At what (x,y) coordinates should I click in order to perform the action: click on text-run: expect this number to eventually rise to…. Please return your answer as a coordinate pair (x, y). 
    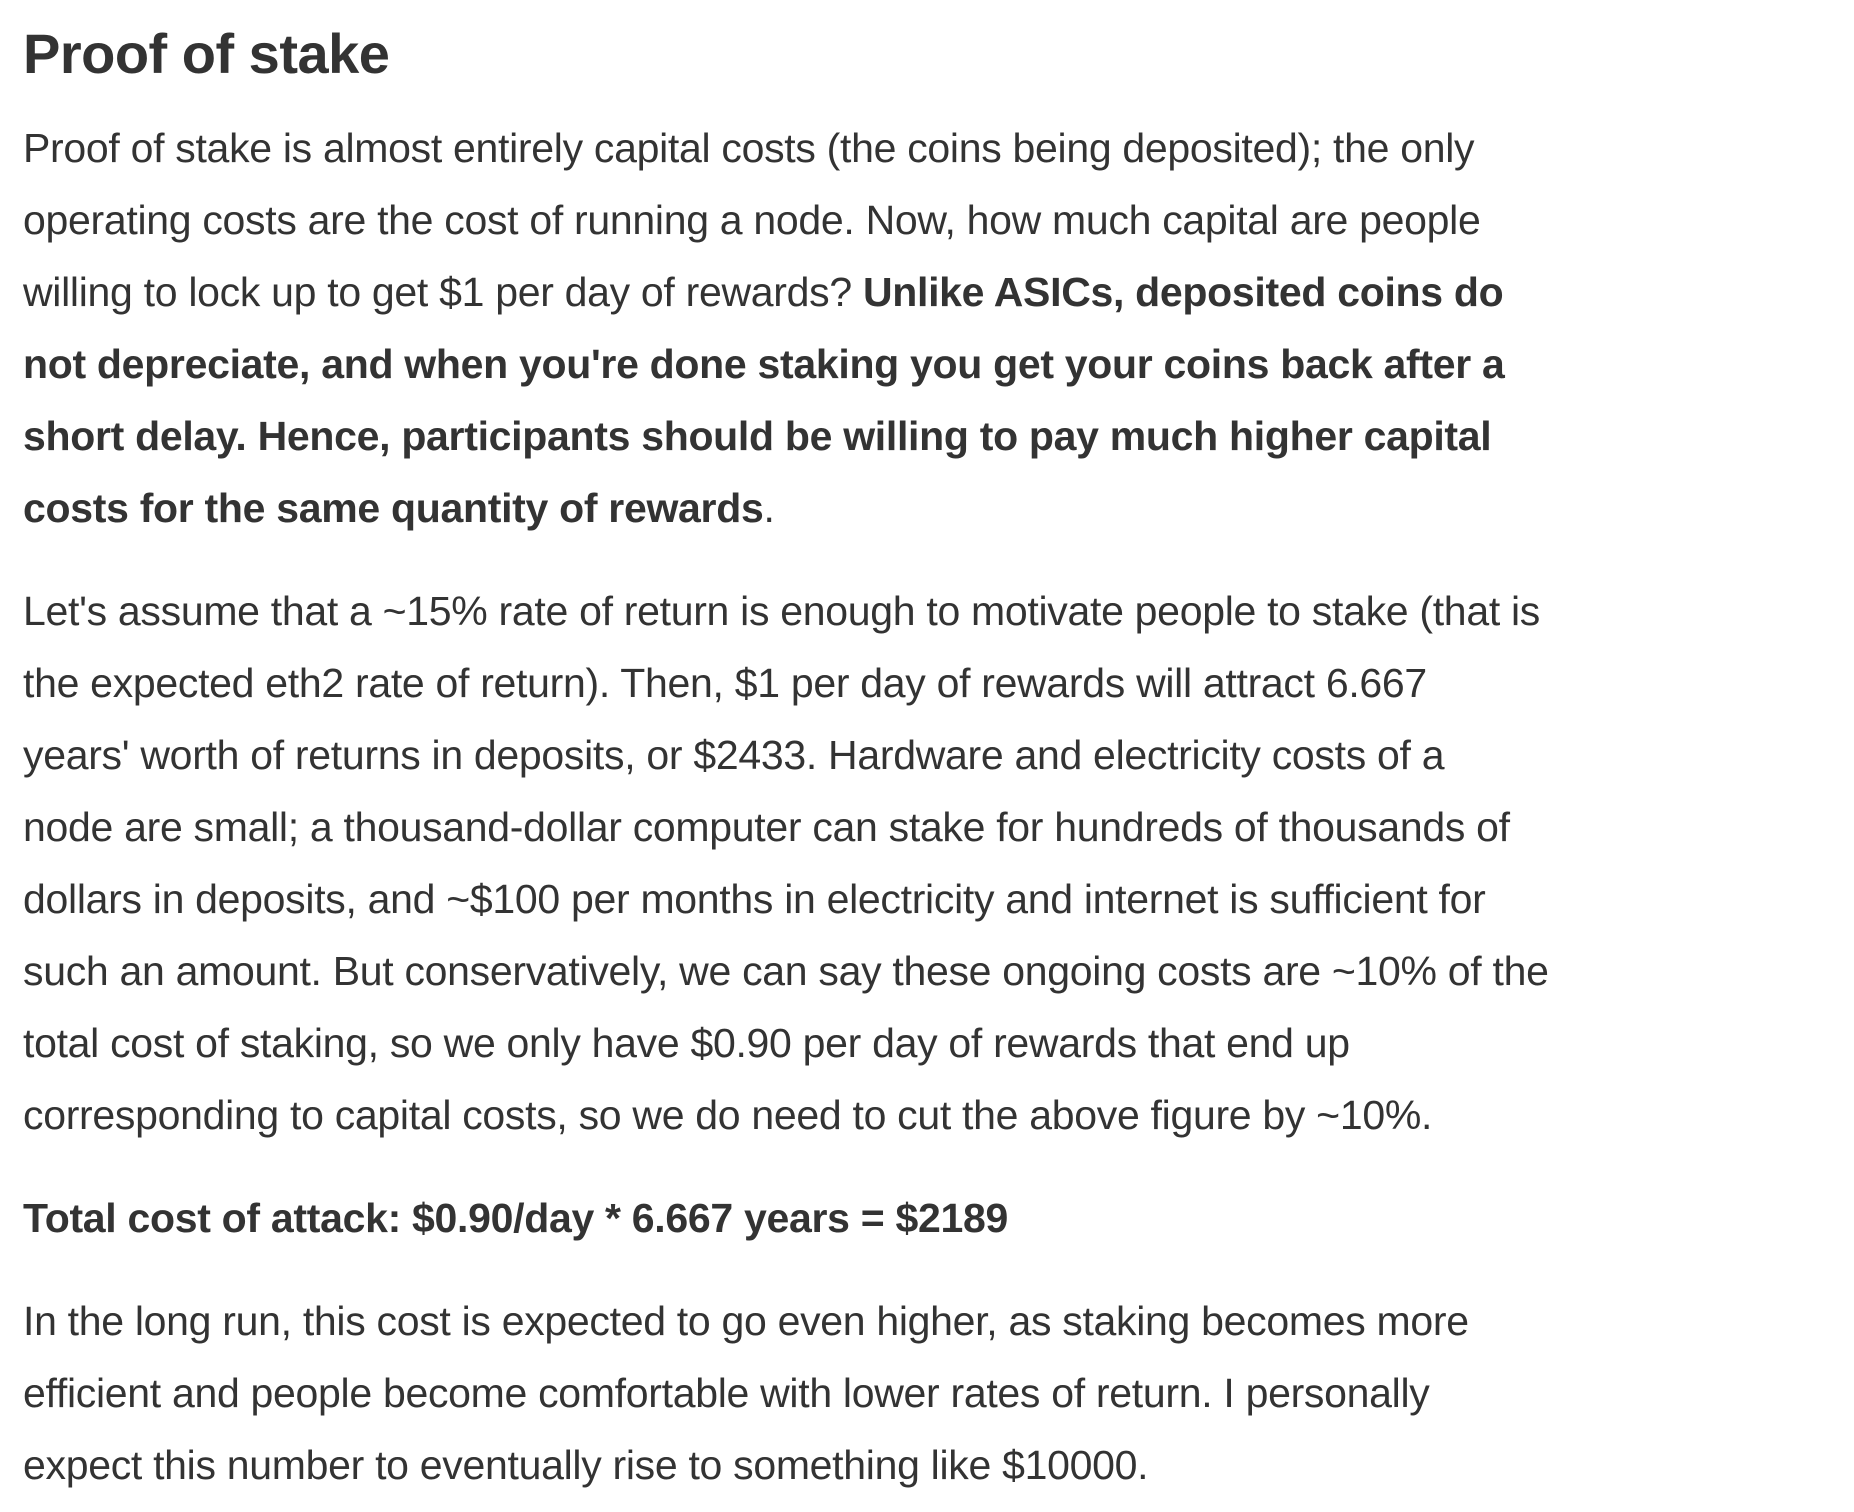
    Looking at the image, I should click on (586, 1465).